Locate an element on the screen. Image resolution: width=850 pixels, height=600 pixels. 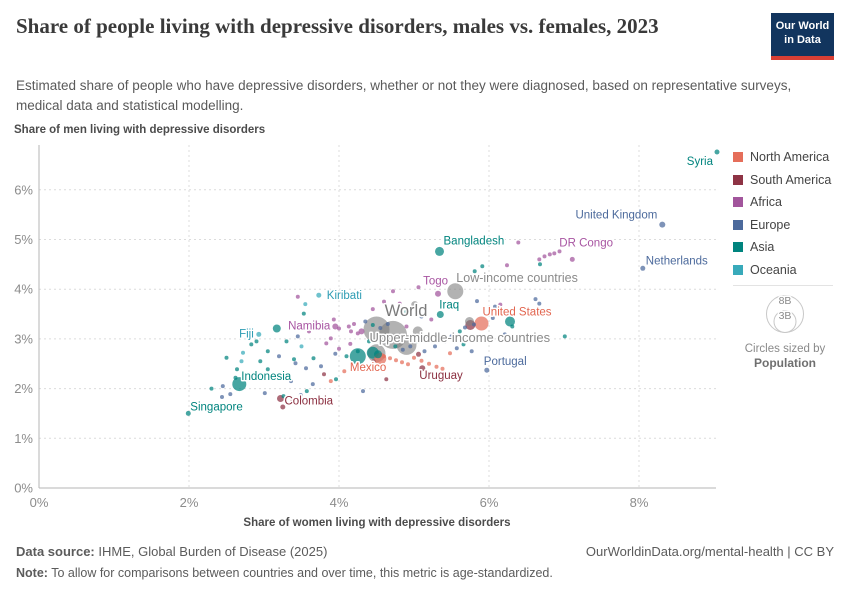
owid-logo: Our World in Data is located at coordinates (802, 36).